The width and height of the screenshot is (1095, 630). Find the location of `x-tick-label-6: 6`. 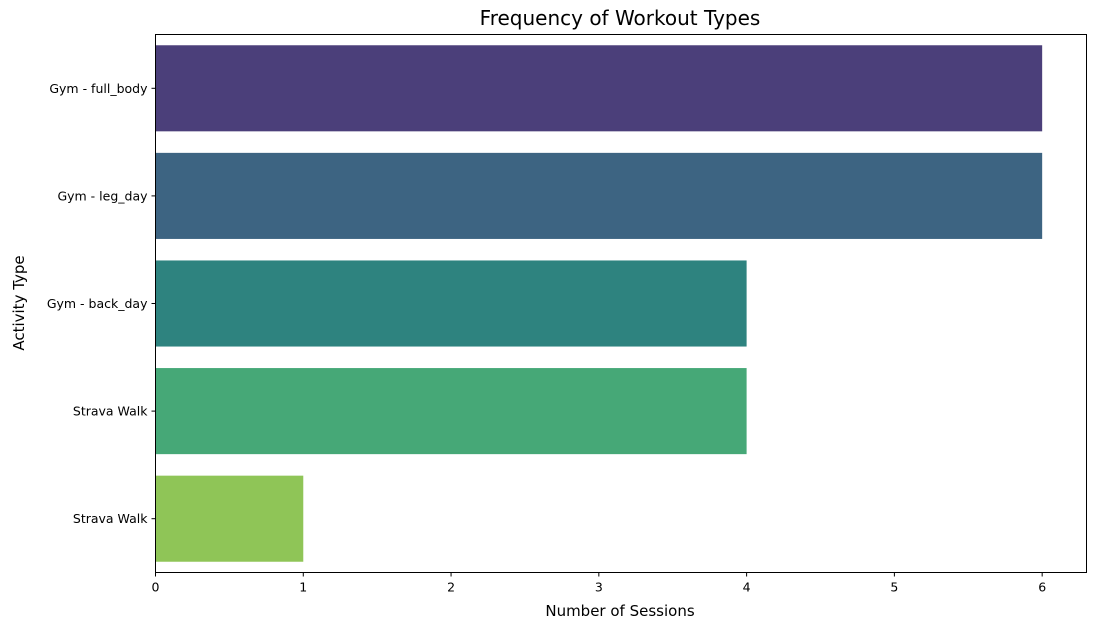

x-tick-label-6: 6 is located at coordinates (1042, 587).